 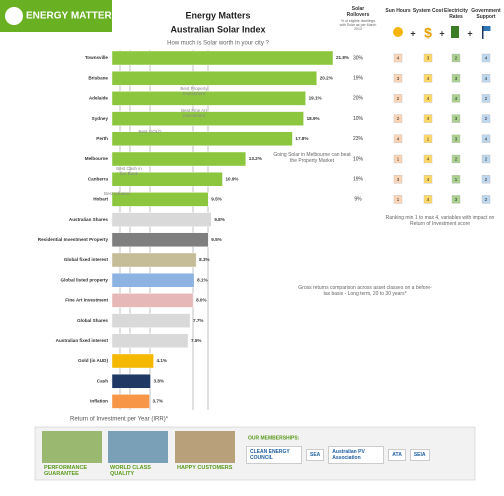 What do you see at coordinates (315, 98) in the screenshot?
I see `value-label: 19.1%` at bounding box center [315, 98].